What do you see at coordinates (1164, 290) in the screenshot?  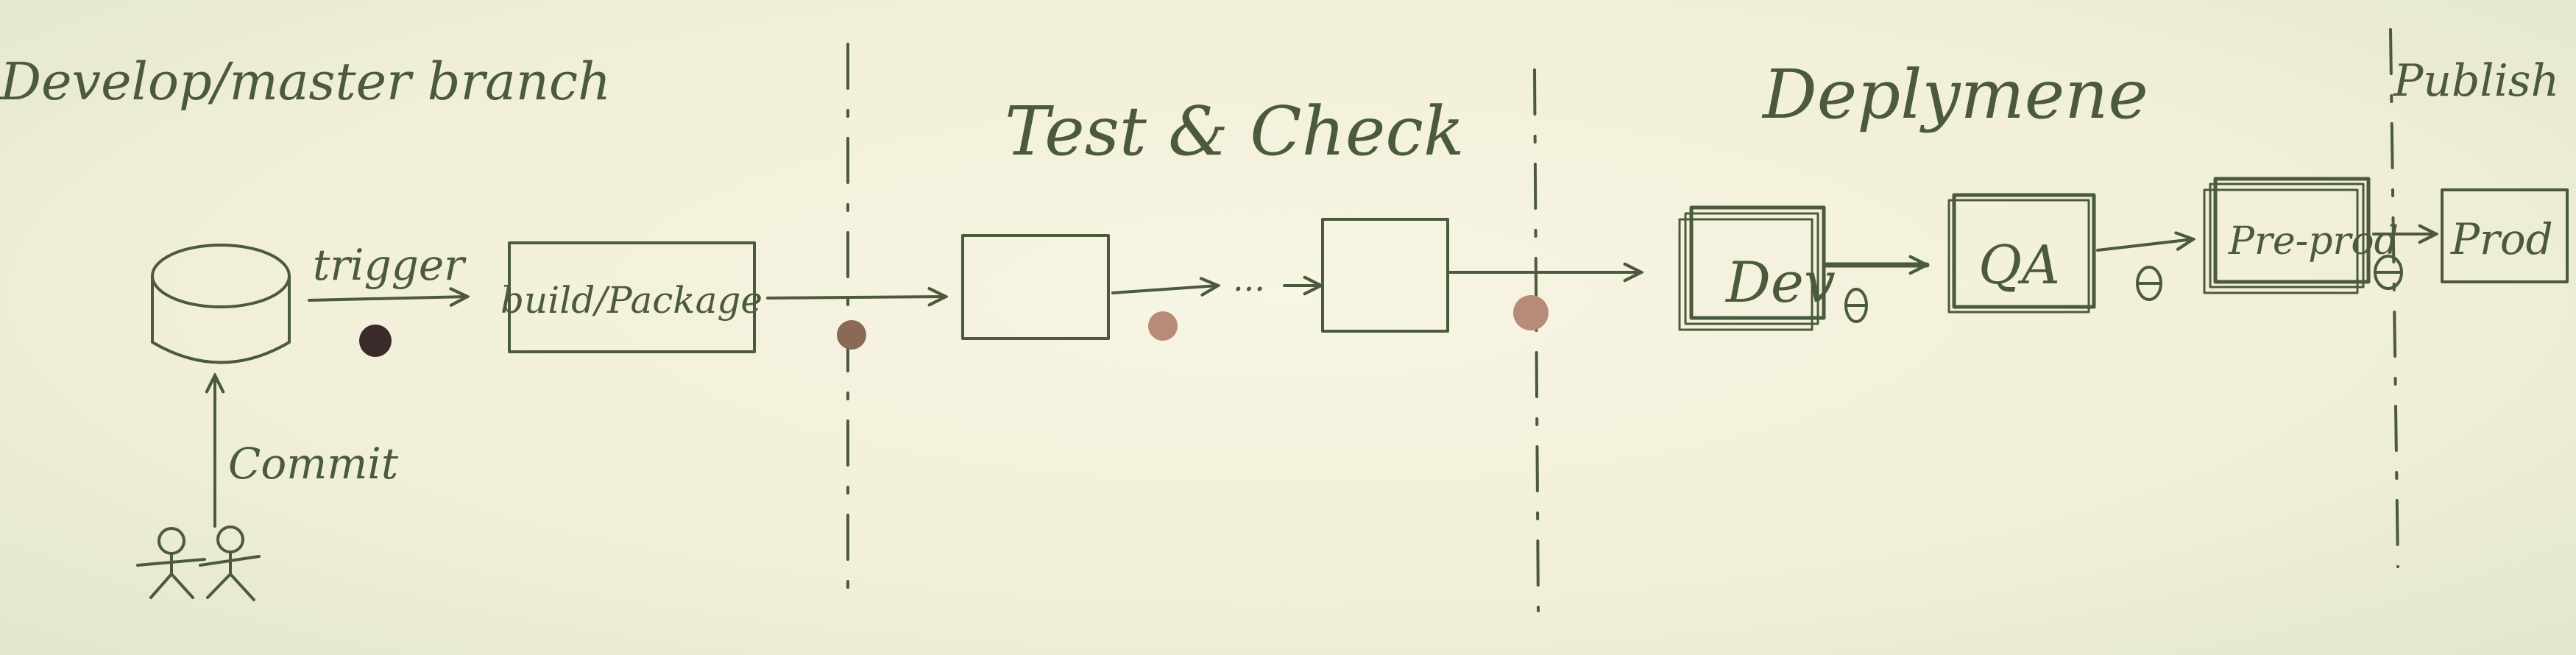 I see `test-step-arrow` at bounding box center [1164, 290].